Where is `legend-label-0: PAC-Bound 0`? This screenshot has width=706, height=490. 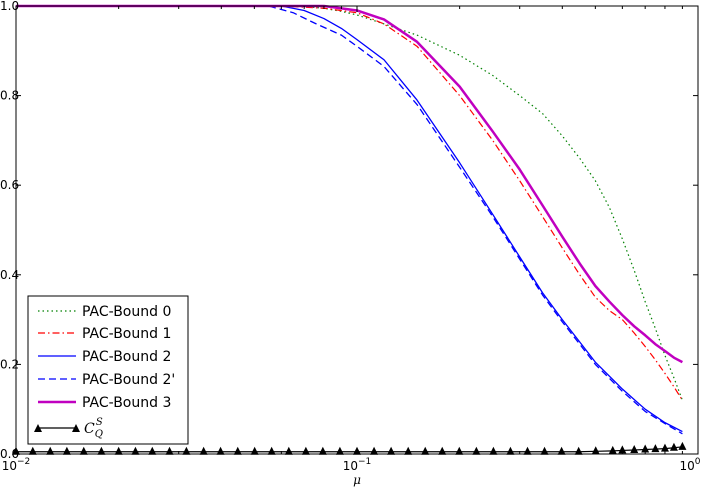
legend-label-0: PAC-Bound 0 is located at coordinates (126, 312).